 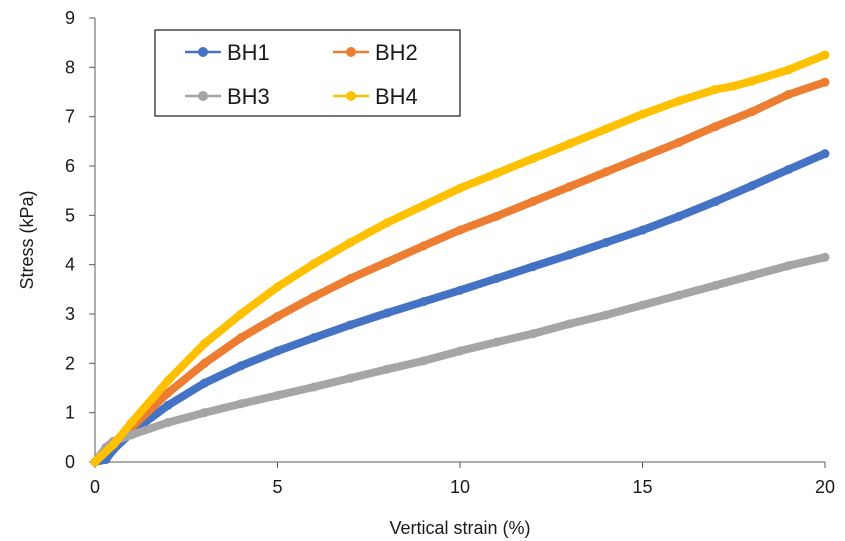 What do you see at coordinates (70, 117) in the screenshot?
I see `y-tick-label: 7` at bounding box center [70, 117].